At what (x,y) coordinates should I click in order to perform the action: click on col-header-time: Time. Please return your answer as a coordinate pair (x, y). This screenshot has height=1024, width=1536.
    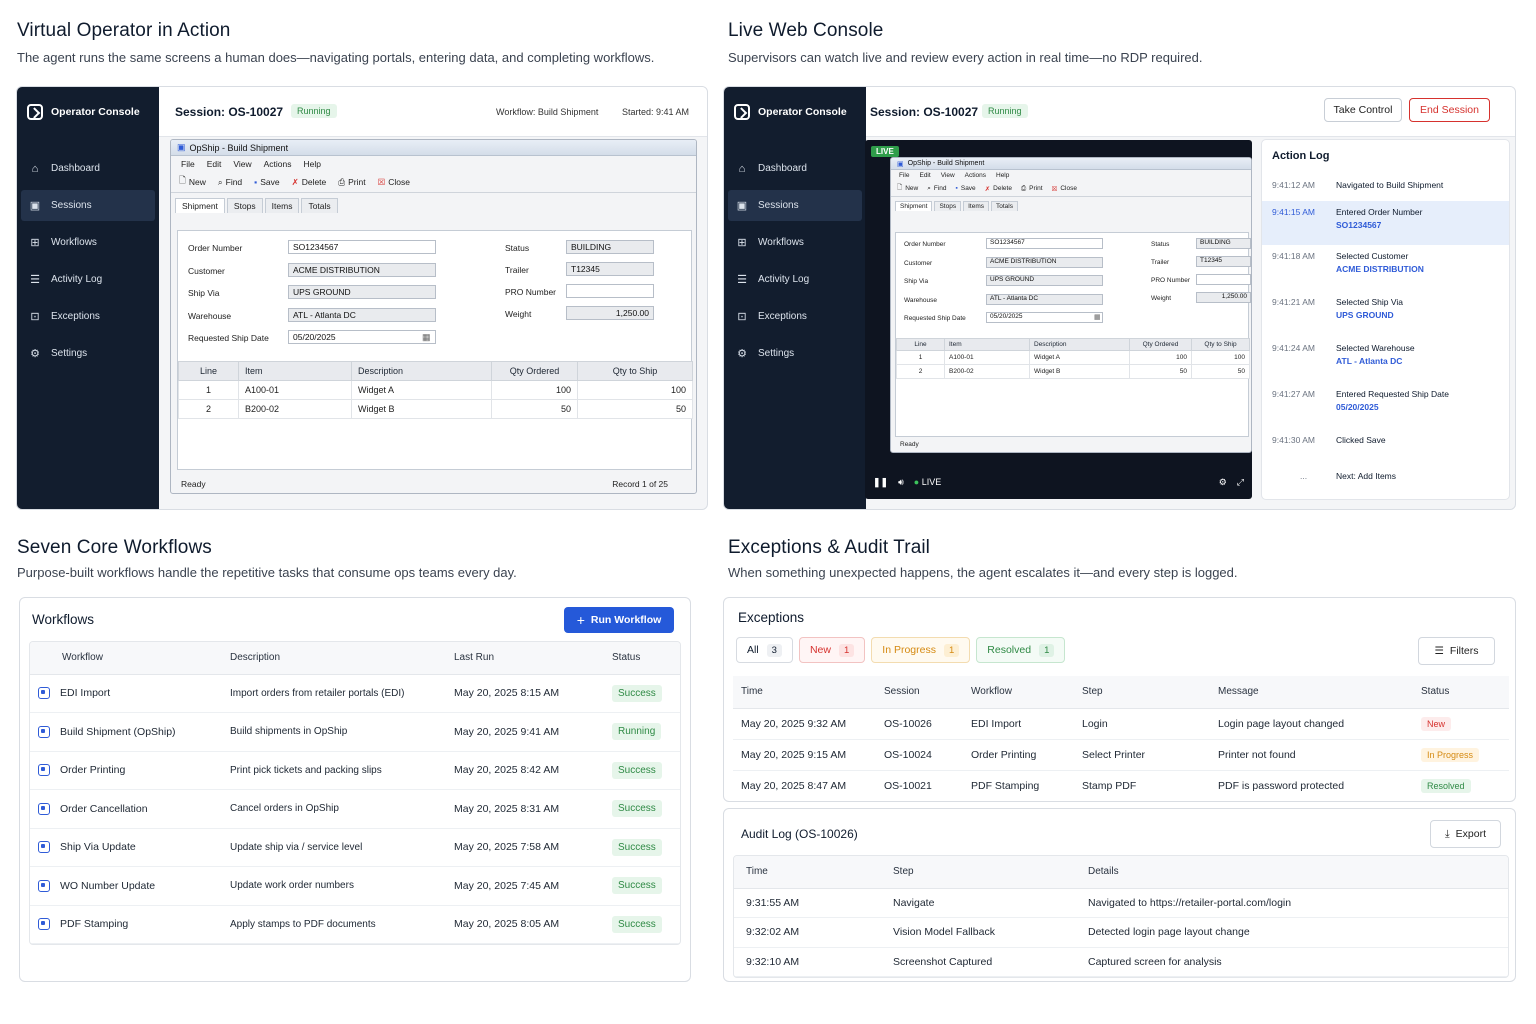
    Looking at the image, I should click on (804, 692).